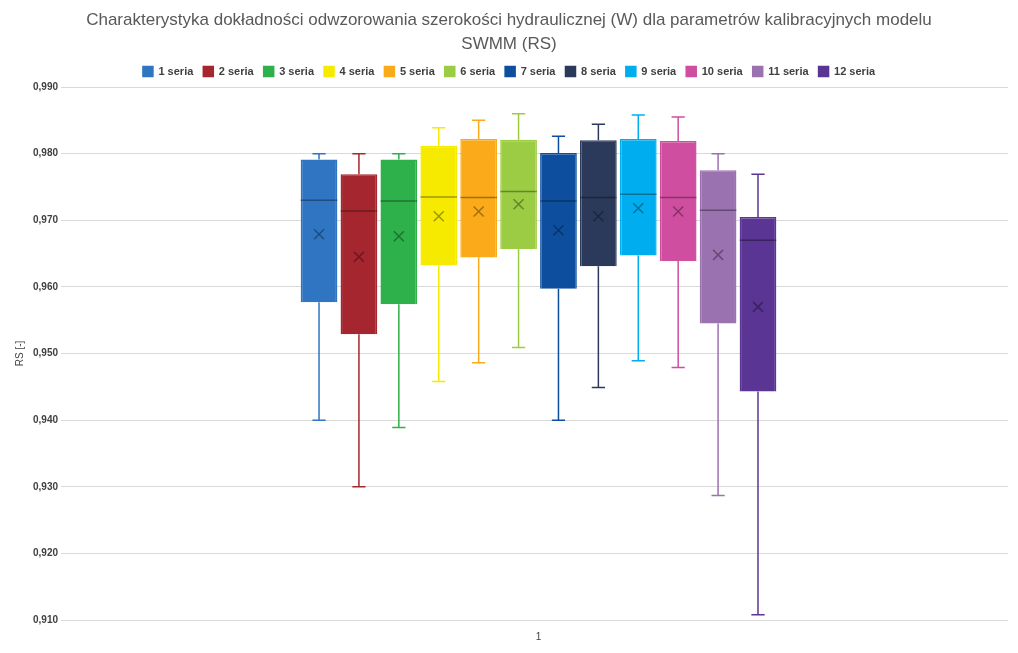 This screenshot has width=1018, height=653. What do you see at coordinates (722, 70) in the screenshot?
I see `legend-label: 10 seria` at bounding box center [722, 70].